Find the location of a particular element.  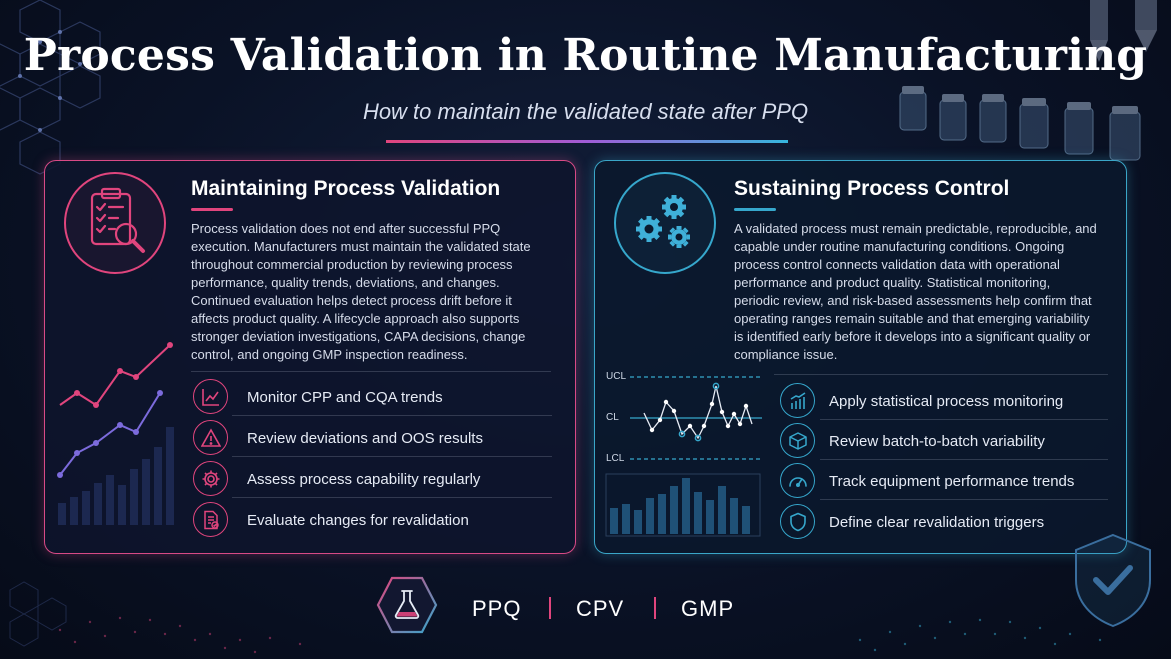

cl-label: CL is located at coordinates (612, 417).